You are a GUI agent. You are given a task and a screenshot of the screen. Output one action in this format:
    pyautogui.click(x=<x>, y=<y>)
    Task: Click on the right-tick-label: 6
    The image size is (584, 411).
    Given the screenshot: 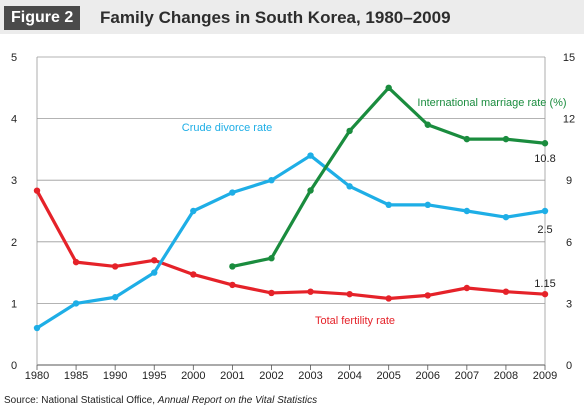 What is the action you would take?
    pyautogui.click(x=569, y=243)
    